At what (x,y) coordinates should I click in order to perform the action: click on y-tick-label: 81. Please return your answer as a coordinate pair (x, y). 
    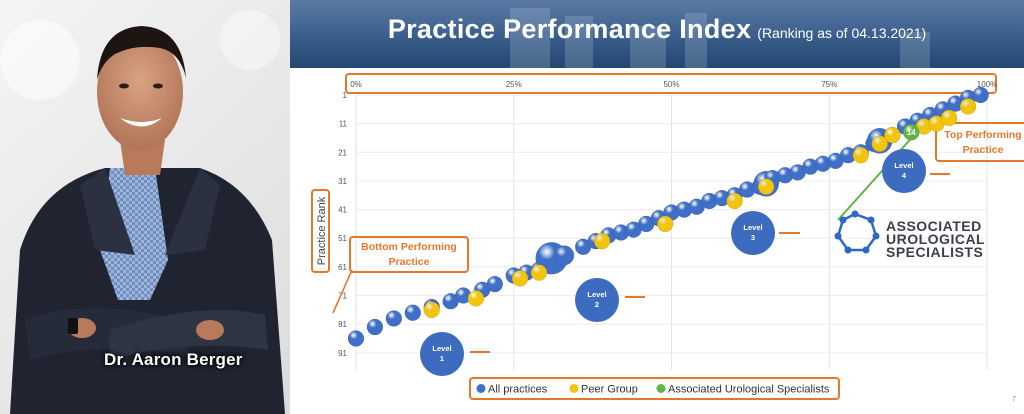
    Looking at the image, I should click on (342, 324).